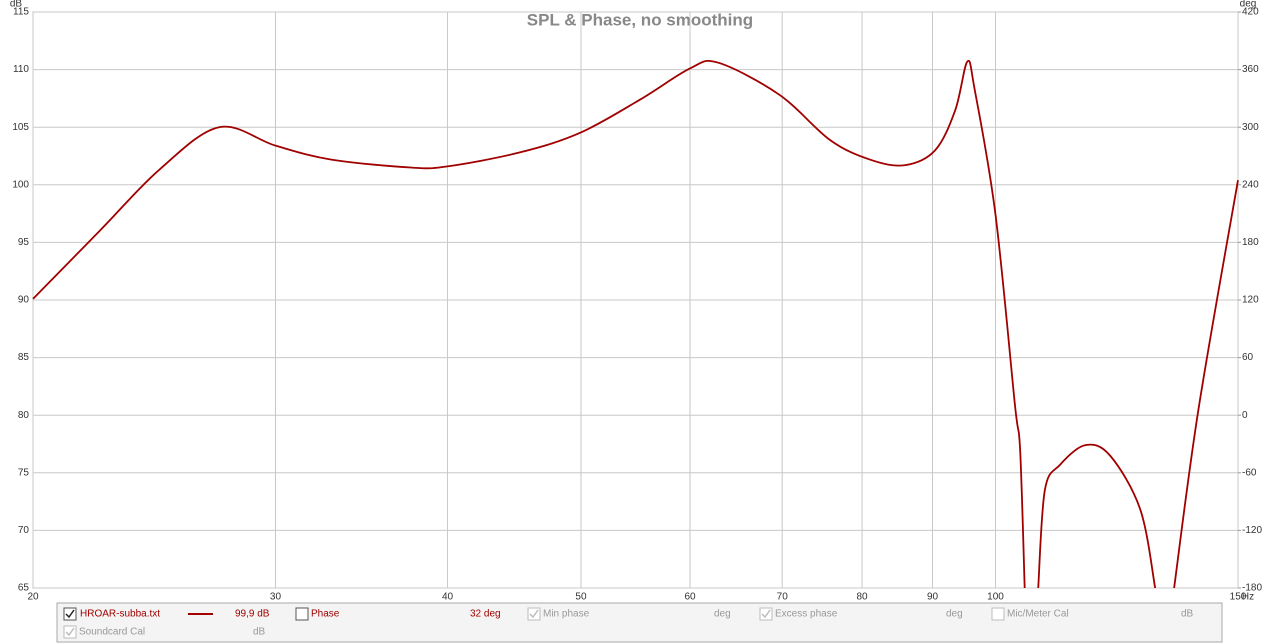  What do you see at coordinates (1238, 597) in the screenshot?
I see `x-tick-label: 150` at bounding box center [1238, 597].